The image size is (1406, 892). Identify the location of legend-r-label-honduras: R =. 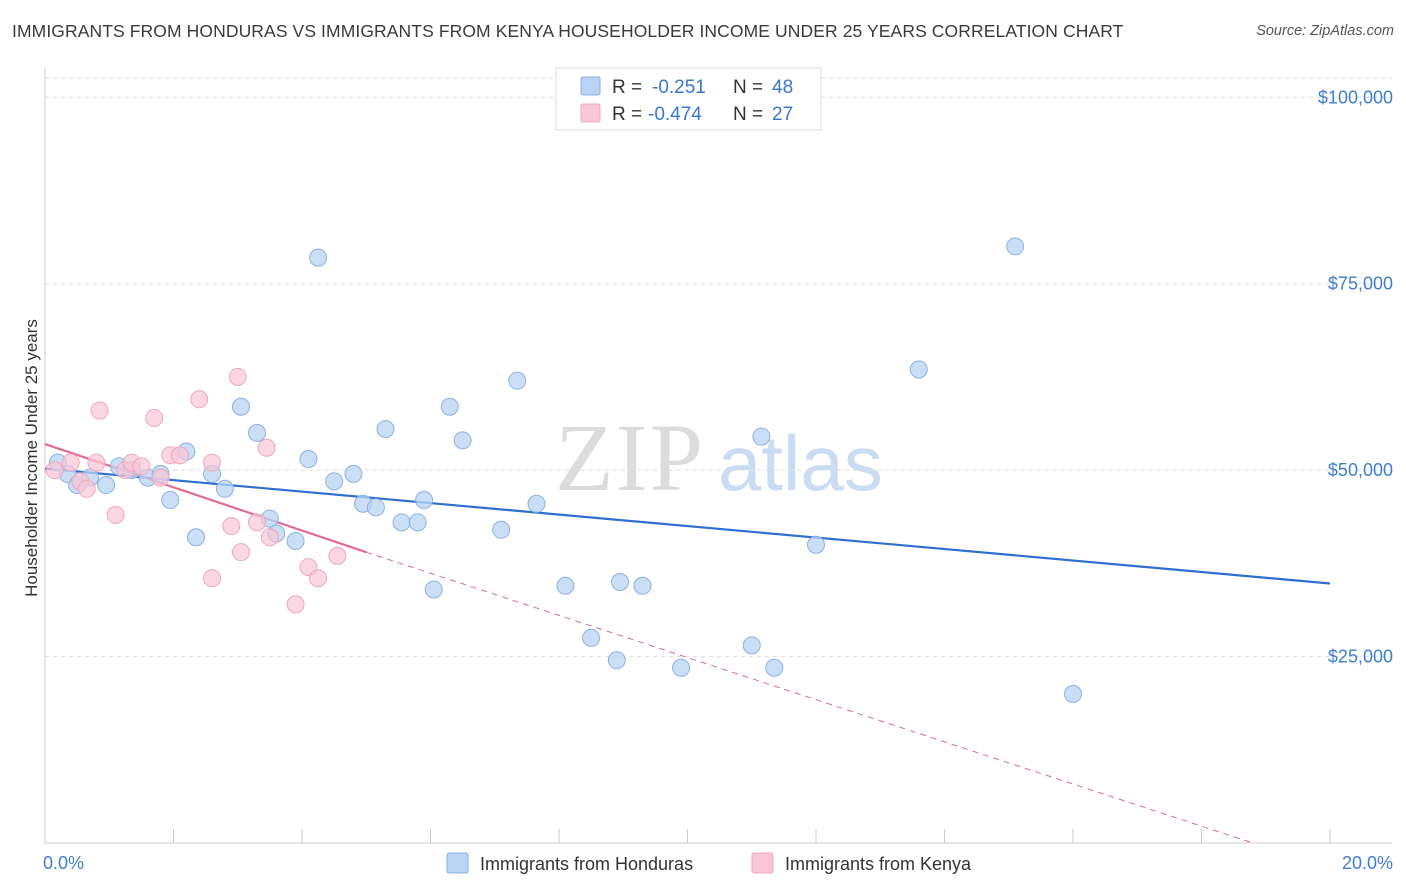
(627, 87).